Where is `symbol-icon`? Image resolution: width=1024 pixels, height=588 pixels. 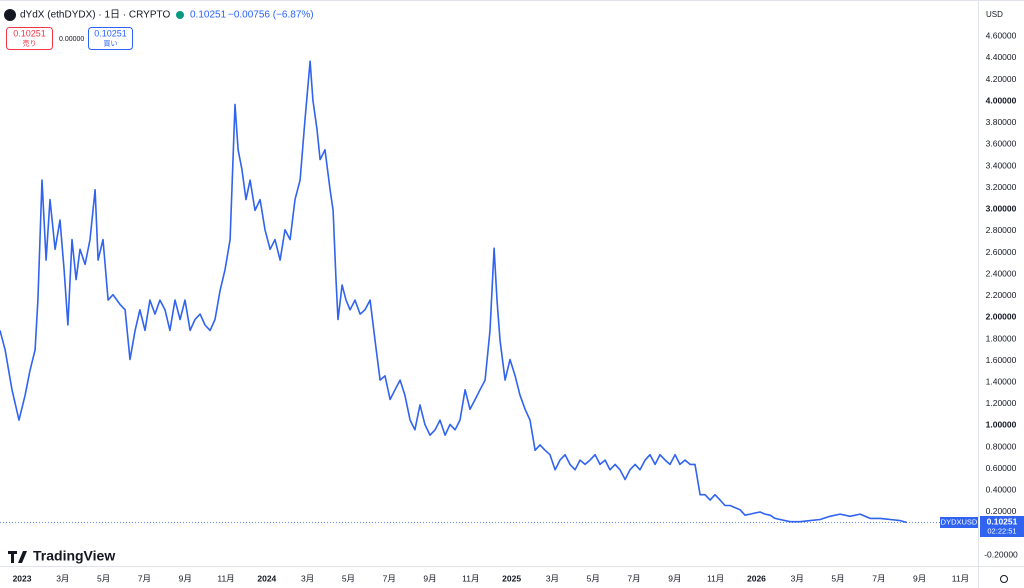 symbol-icon is located at coordinates (10, 15).